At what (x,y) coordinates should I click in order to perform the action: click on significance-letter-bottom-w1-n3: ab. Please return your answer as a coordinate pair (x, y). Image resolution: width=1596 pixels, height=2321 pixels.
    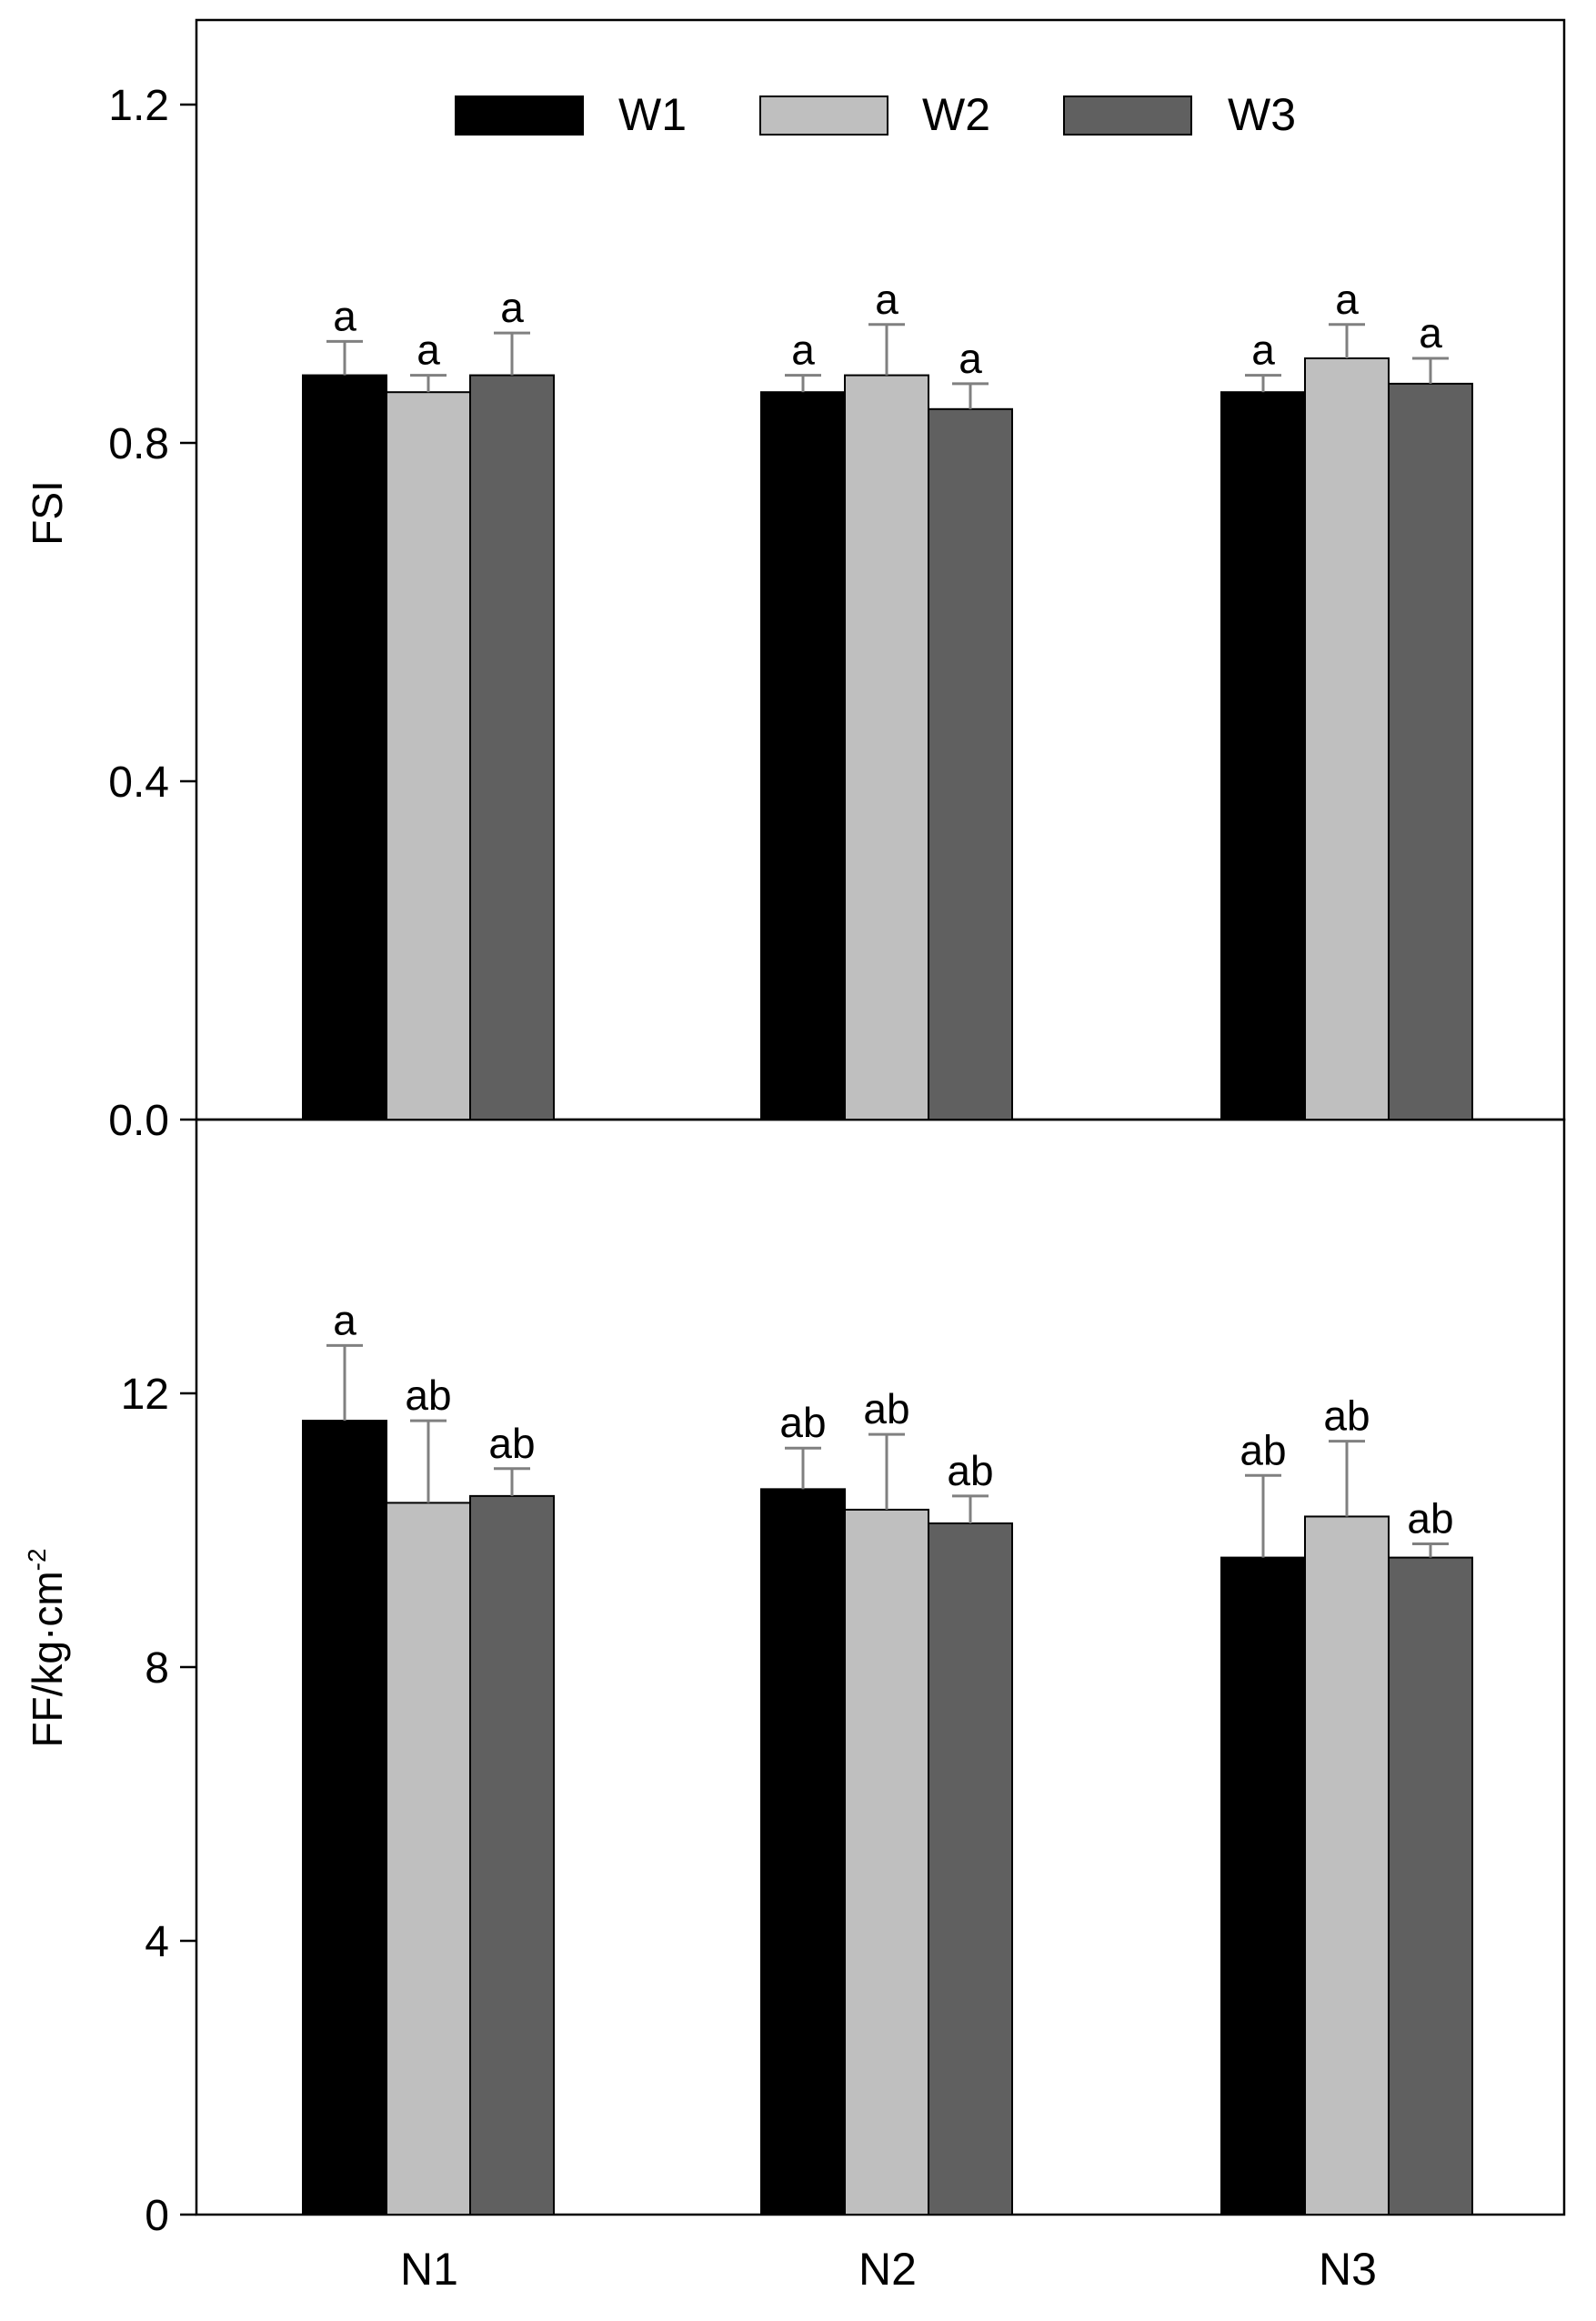
    Looking at the image, I should click on (1263, 1449).